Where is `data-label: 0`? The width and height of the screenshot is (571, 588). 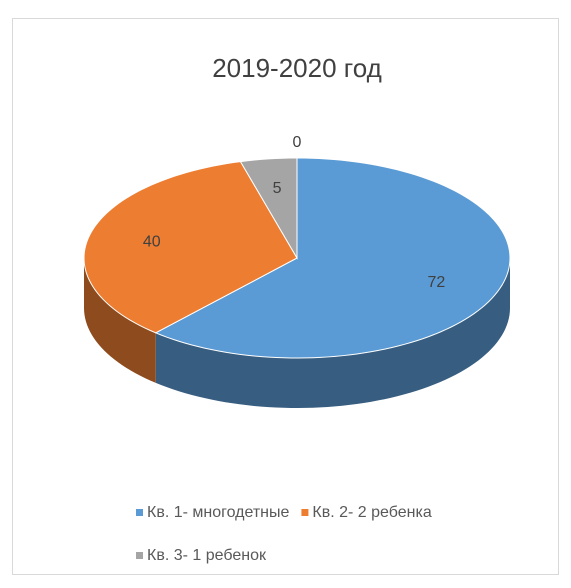 data-label: 0 is located at coordinates (297, 142).